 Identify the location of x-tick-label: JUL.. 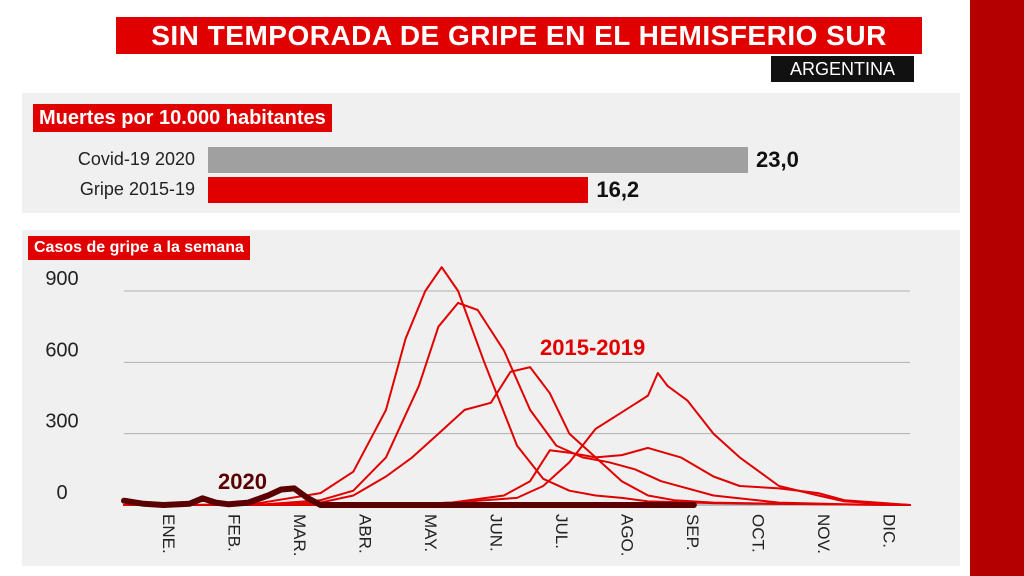
(561, 531).